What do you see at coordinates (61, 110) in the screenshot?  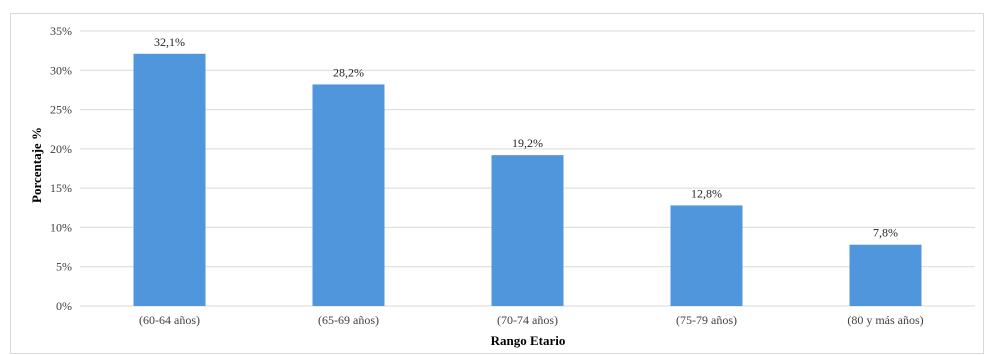 I see `y-tick-label: 25%` at bounding box center [61, 110].